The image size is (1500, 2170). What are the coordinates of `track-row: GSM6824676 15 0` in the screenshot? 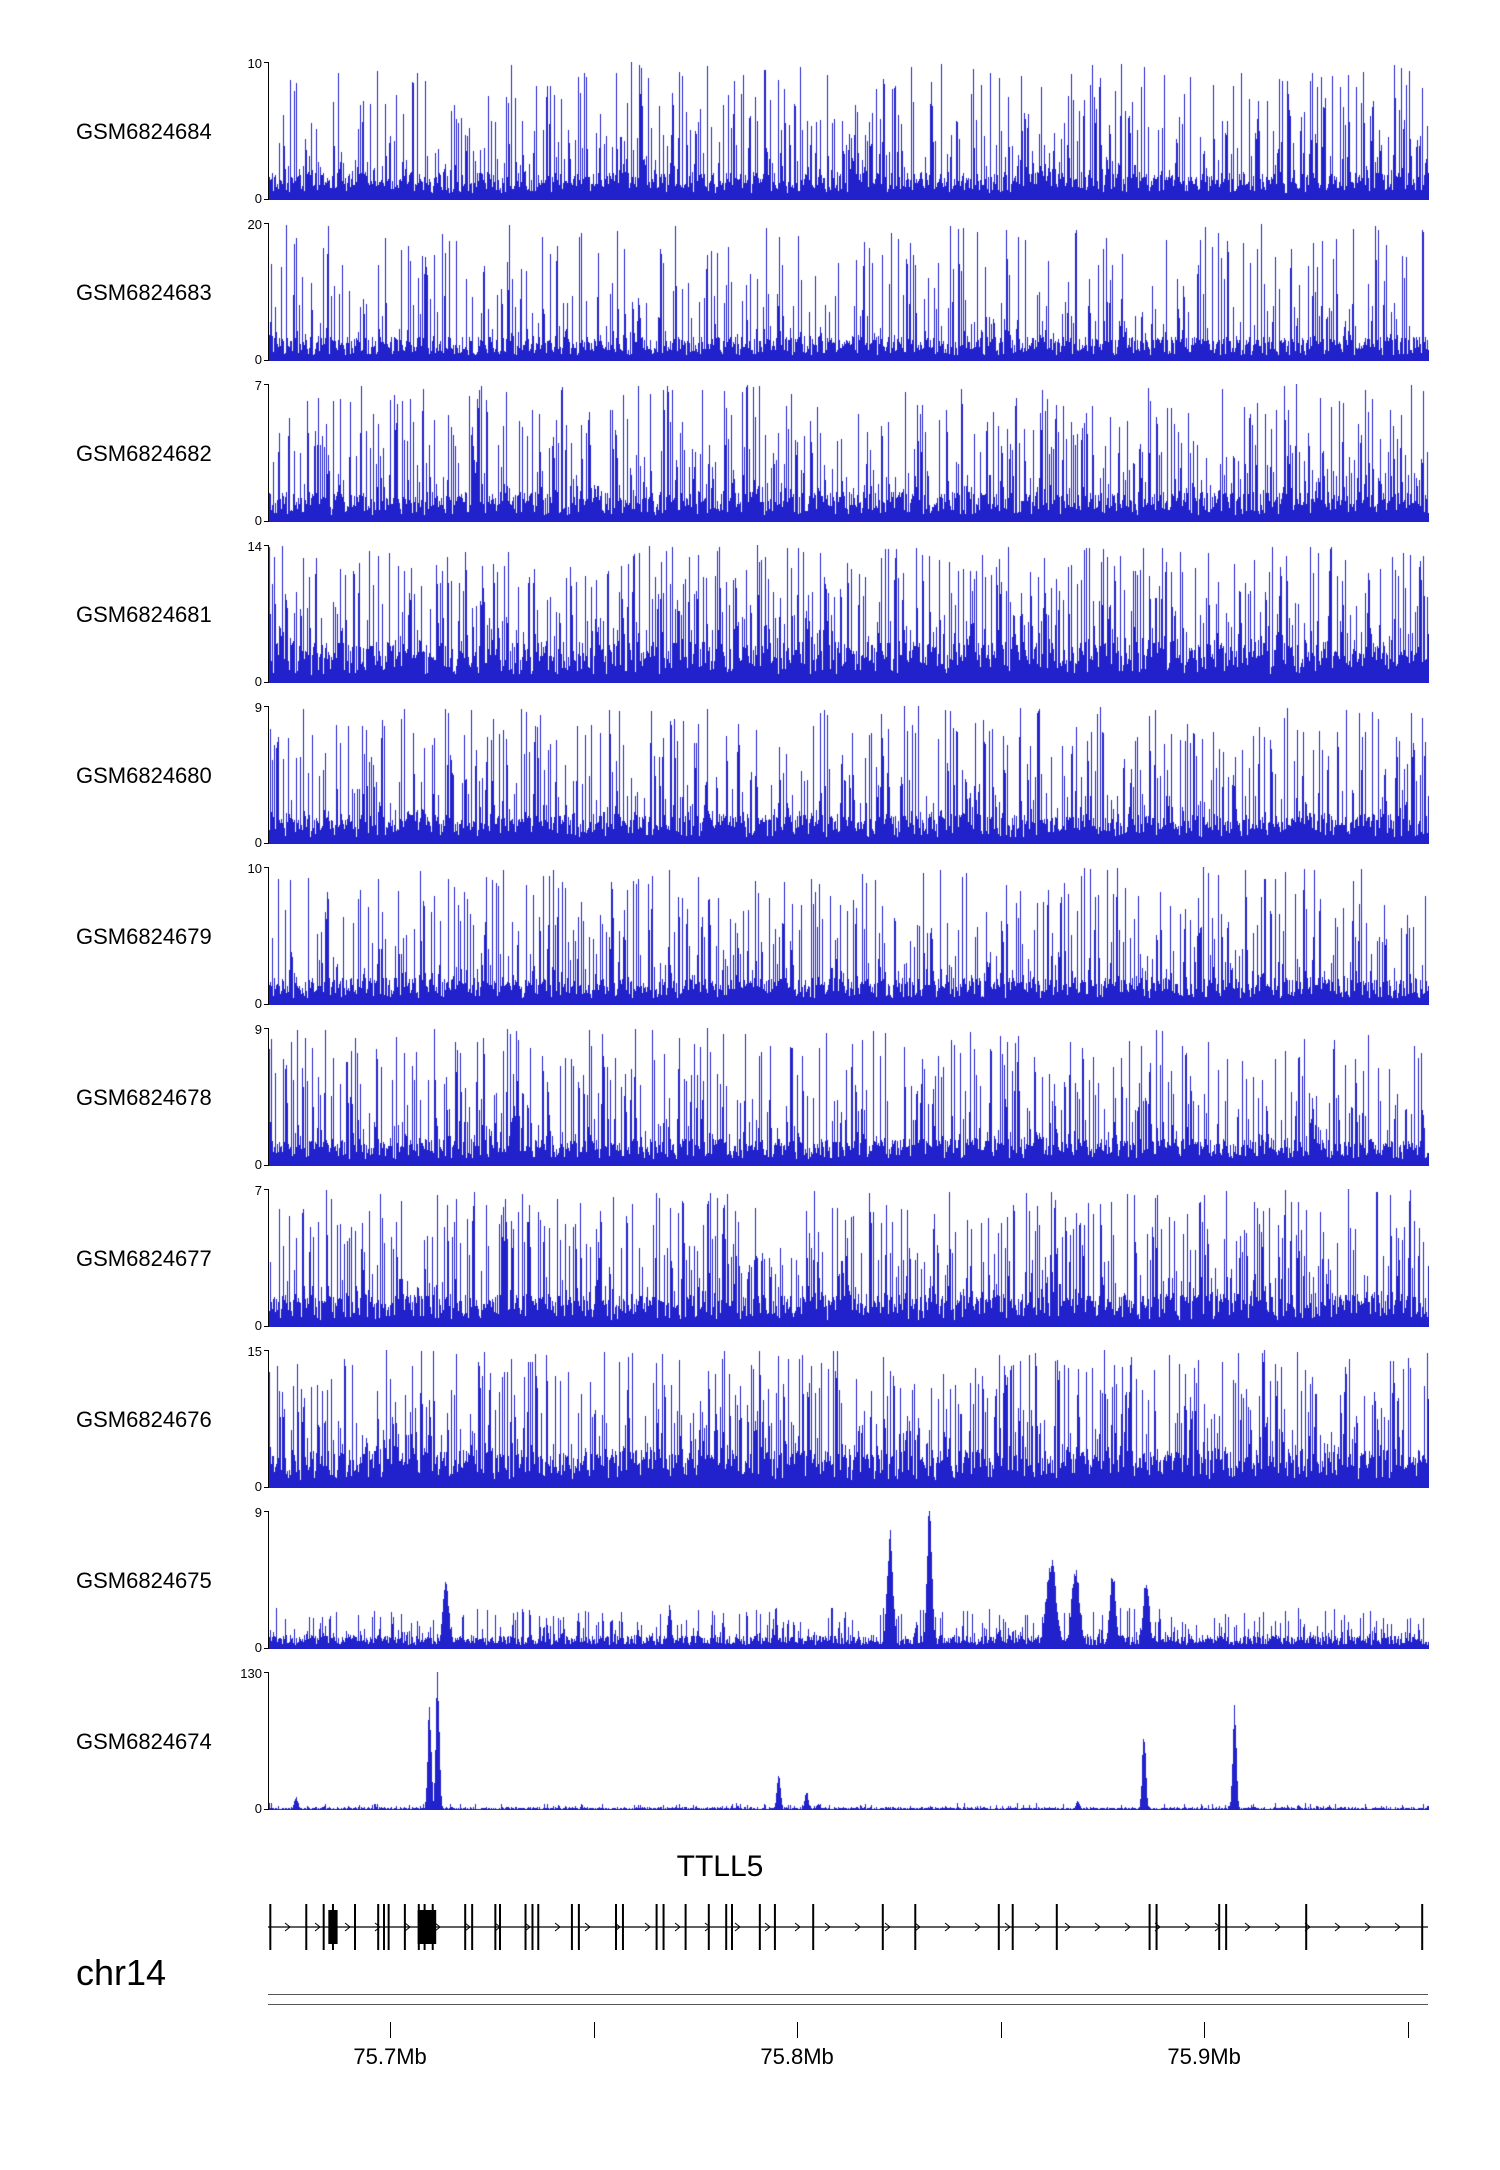 It's located at (750, 1428).